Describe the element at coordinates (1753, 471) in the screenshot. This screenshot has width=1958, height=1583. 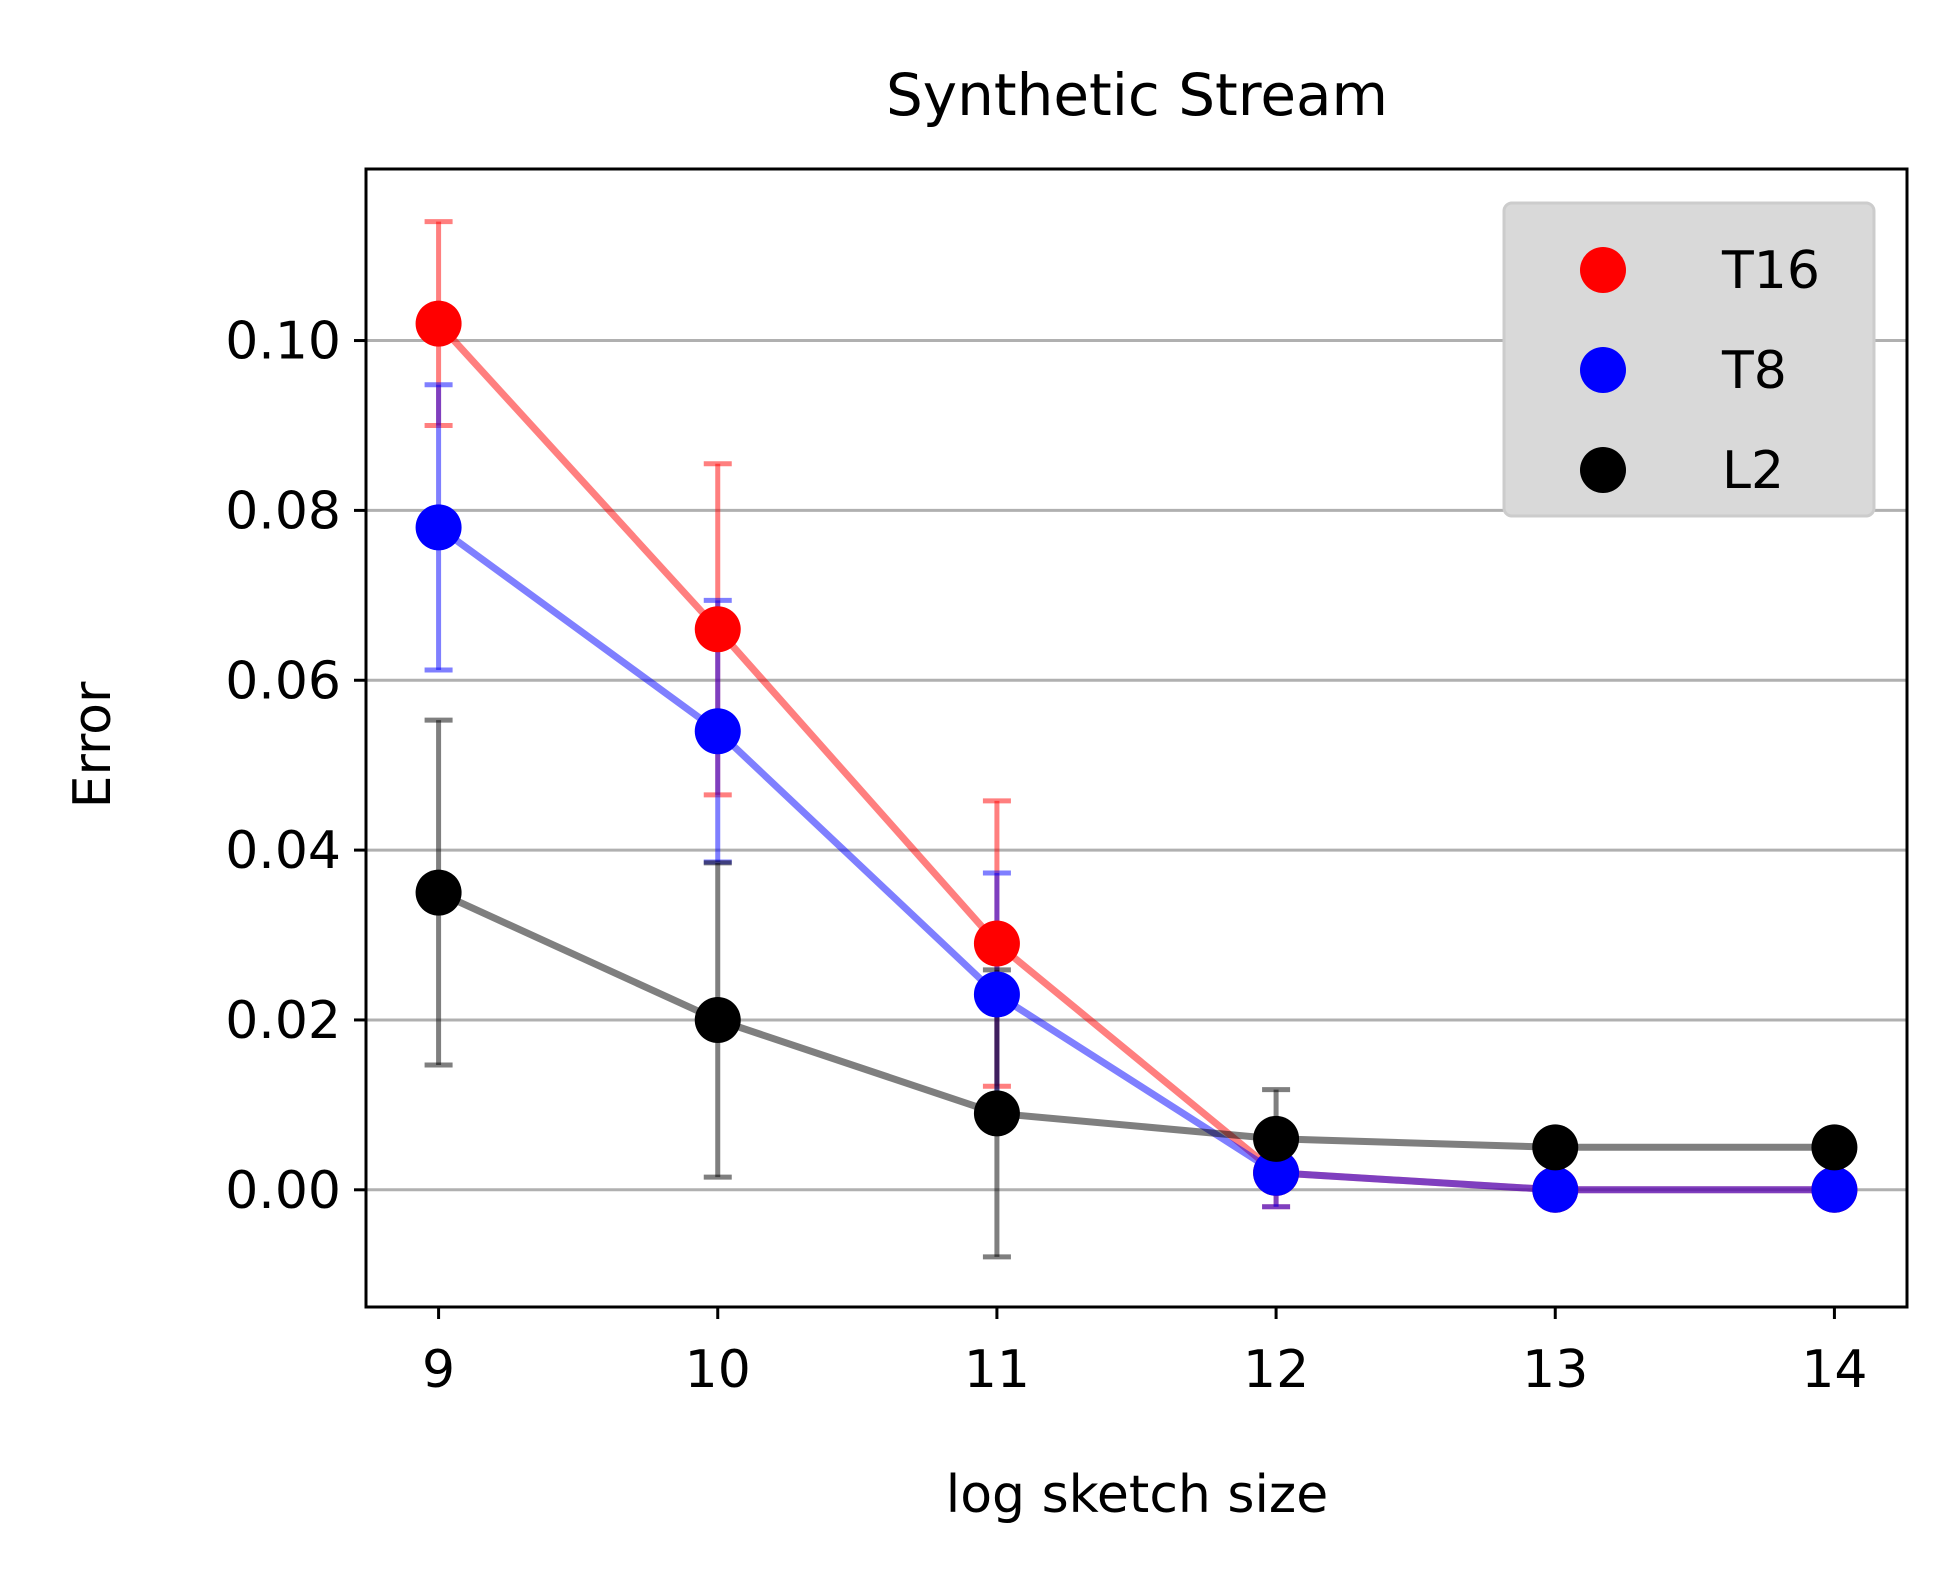
I see `legend-label-l2: L2` at that location.